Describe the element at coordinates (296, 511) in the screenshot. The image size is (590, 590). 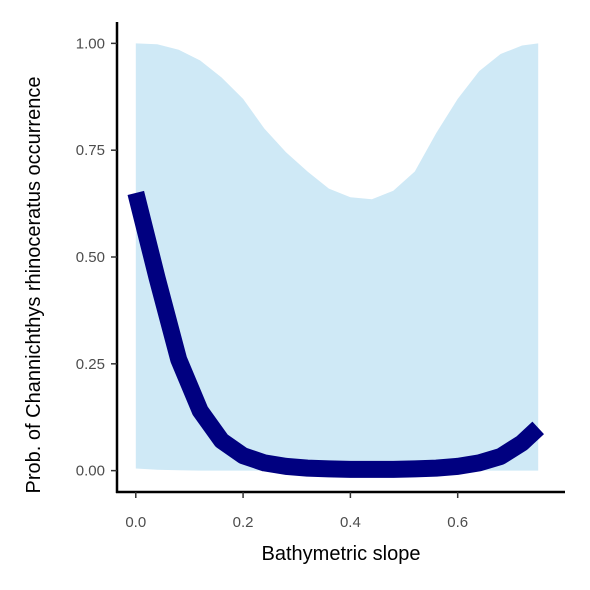
I see `x-ticks: 0.0 0.2 0.4 0.6` at that location.